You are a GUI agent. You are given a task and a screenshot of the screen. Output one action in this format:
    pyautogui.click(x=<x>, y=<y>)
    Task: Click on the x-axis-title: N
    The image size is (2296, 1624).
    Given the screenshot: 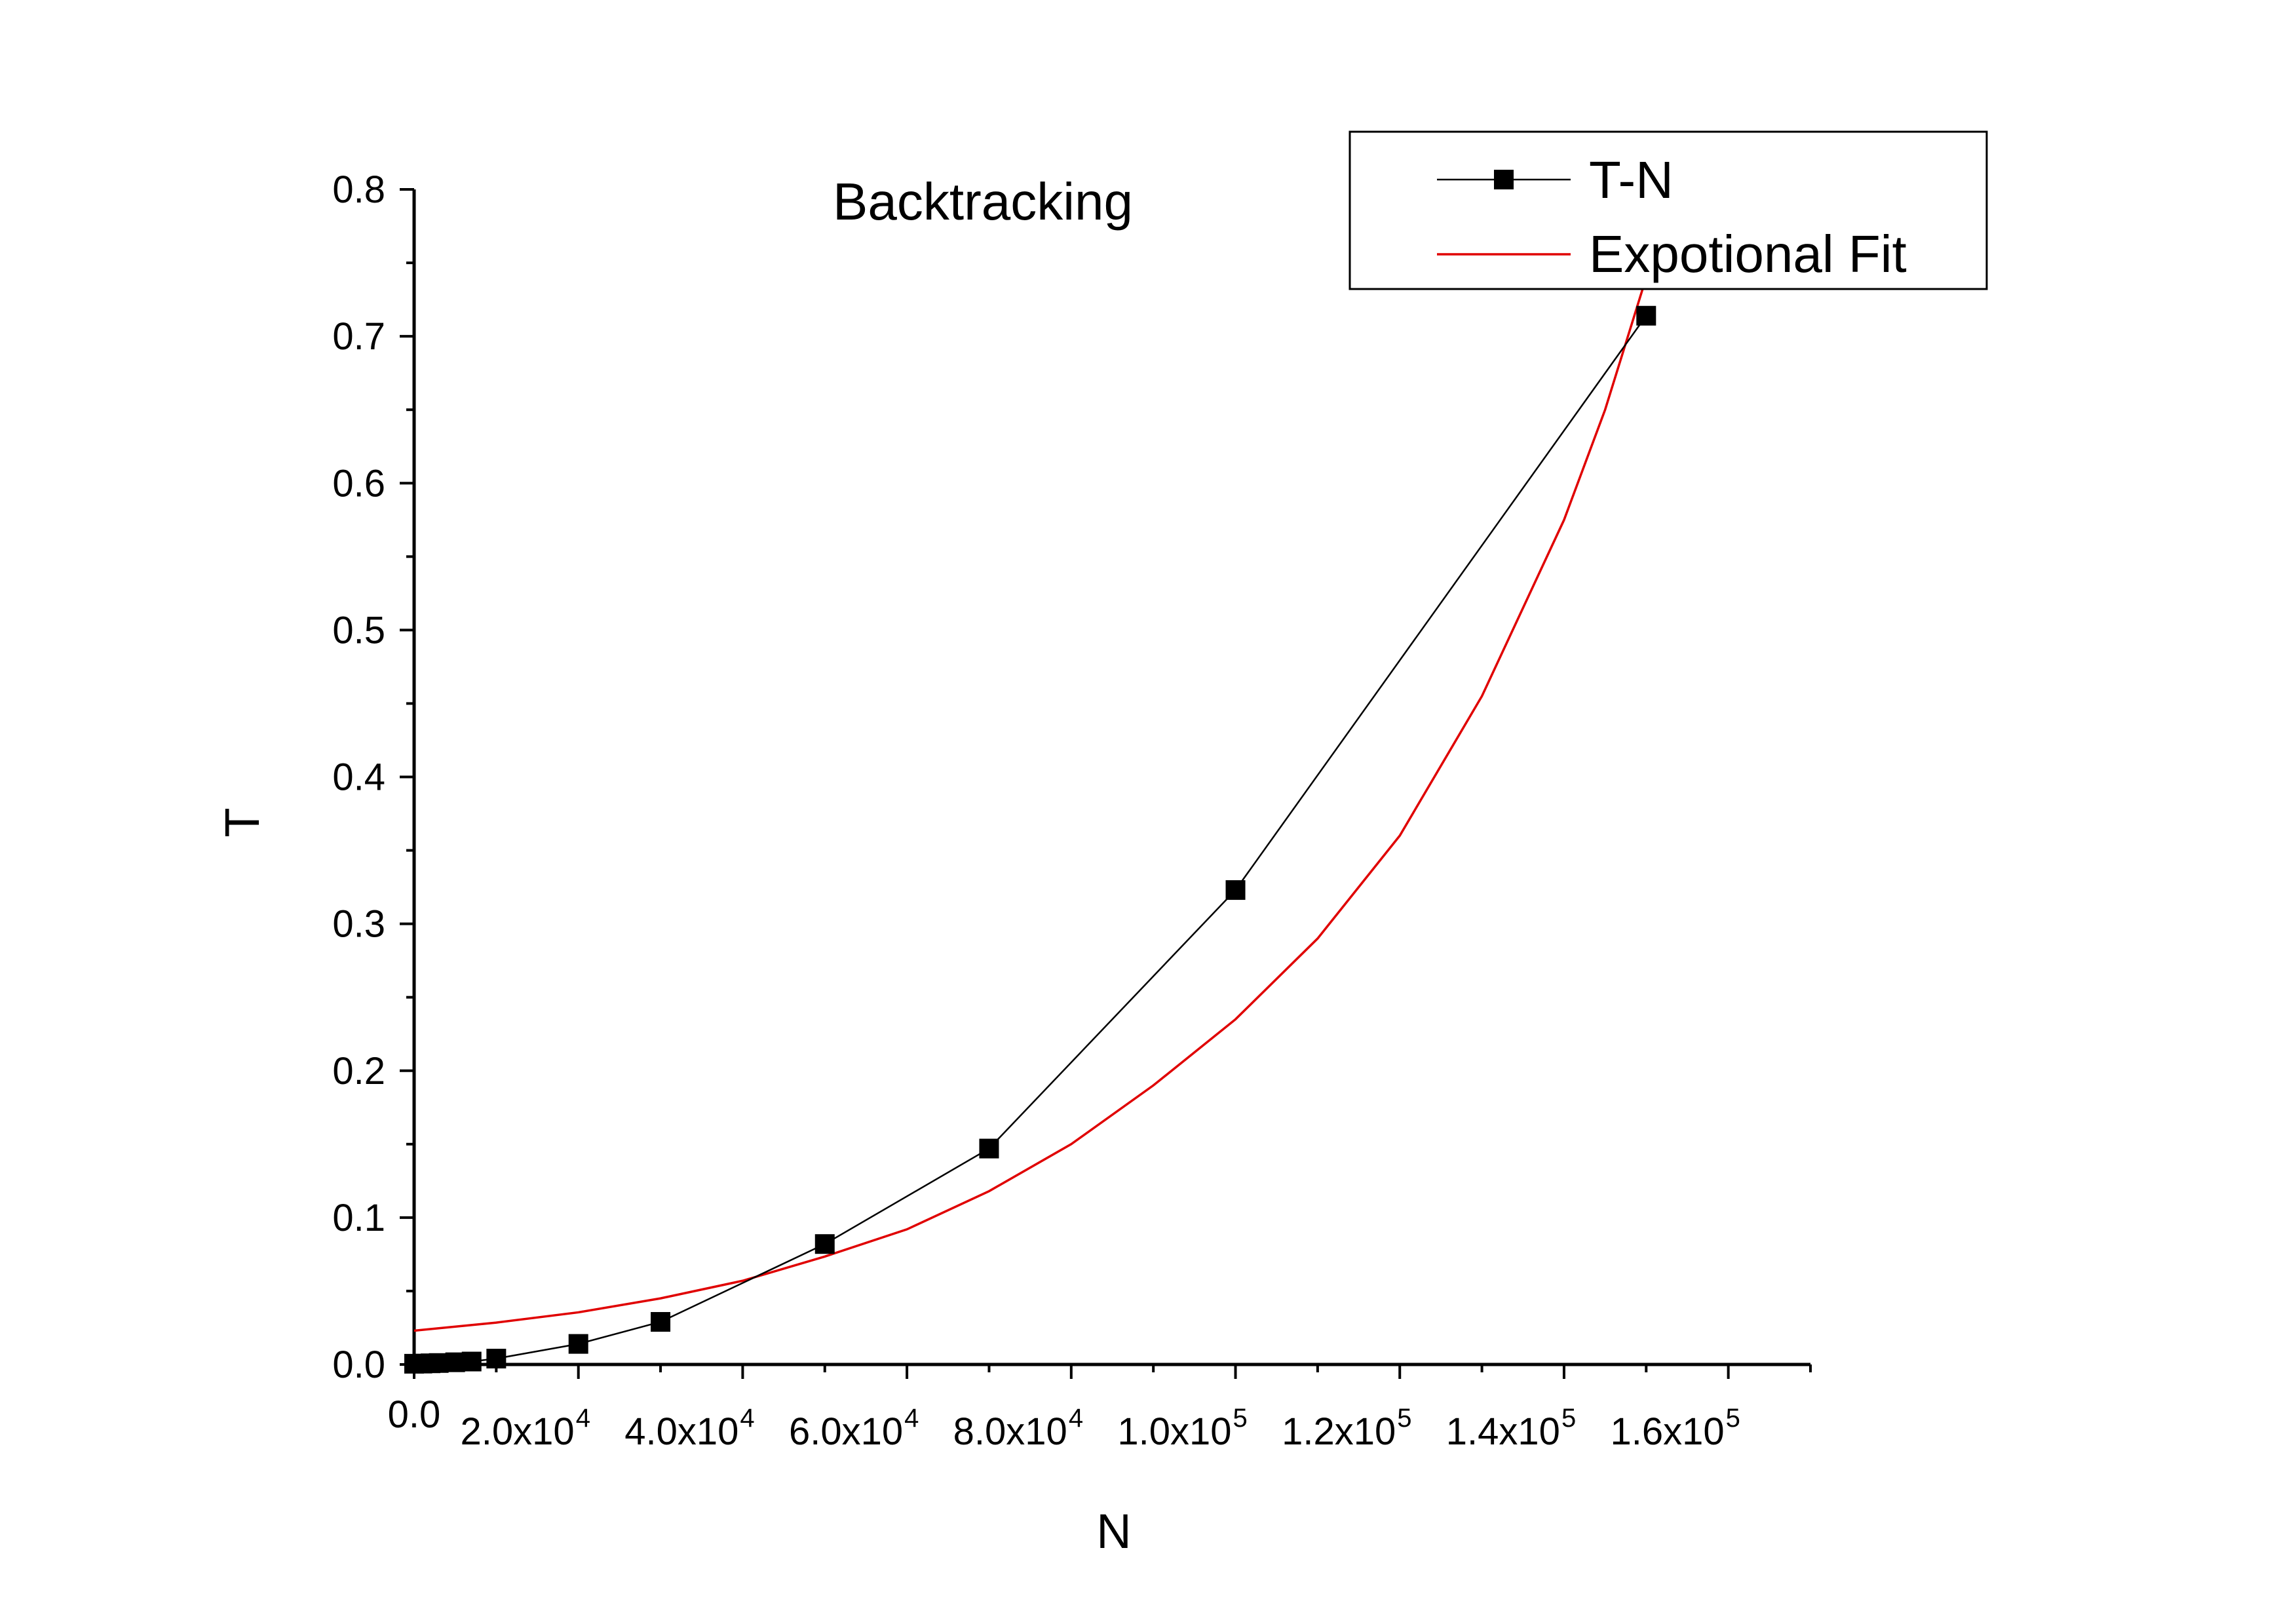 What is the action you would take?
    pyautogui.click(x=1113, y=1531)
    